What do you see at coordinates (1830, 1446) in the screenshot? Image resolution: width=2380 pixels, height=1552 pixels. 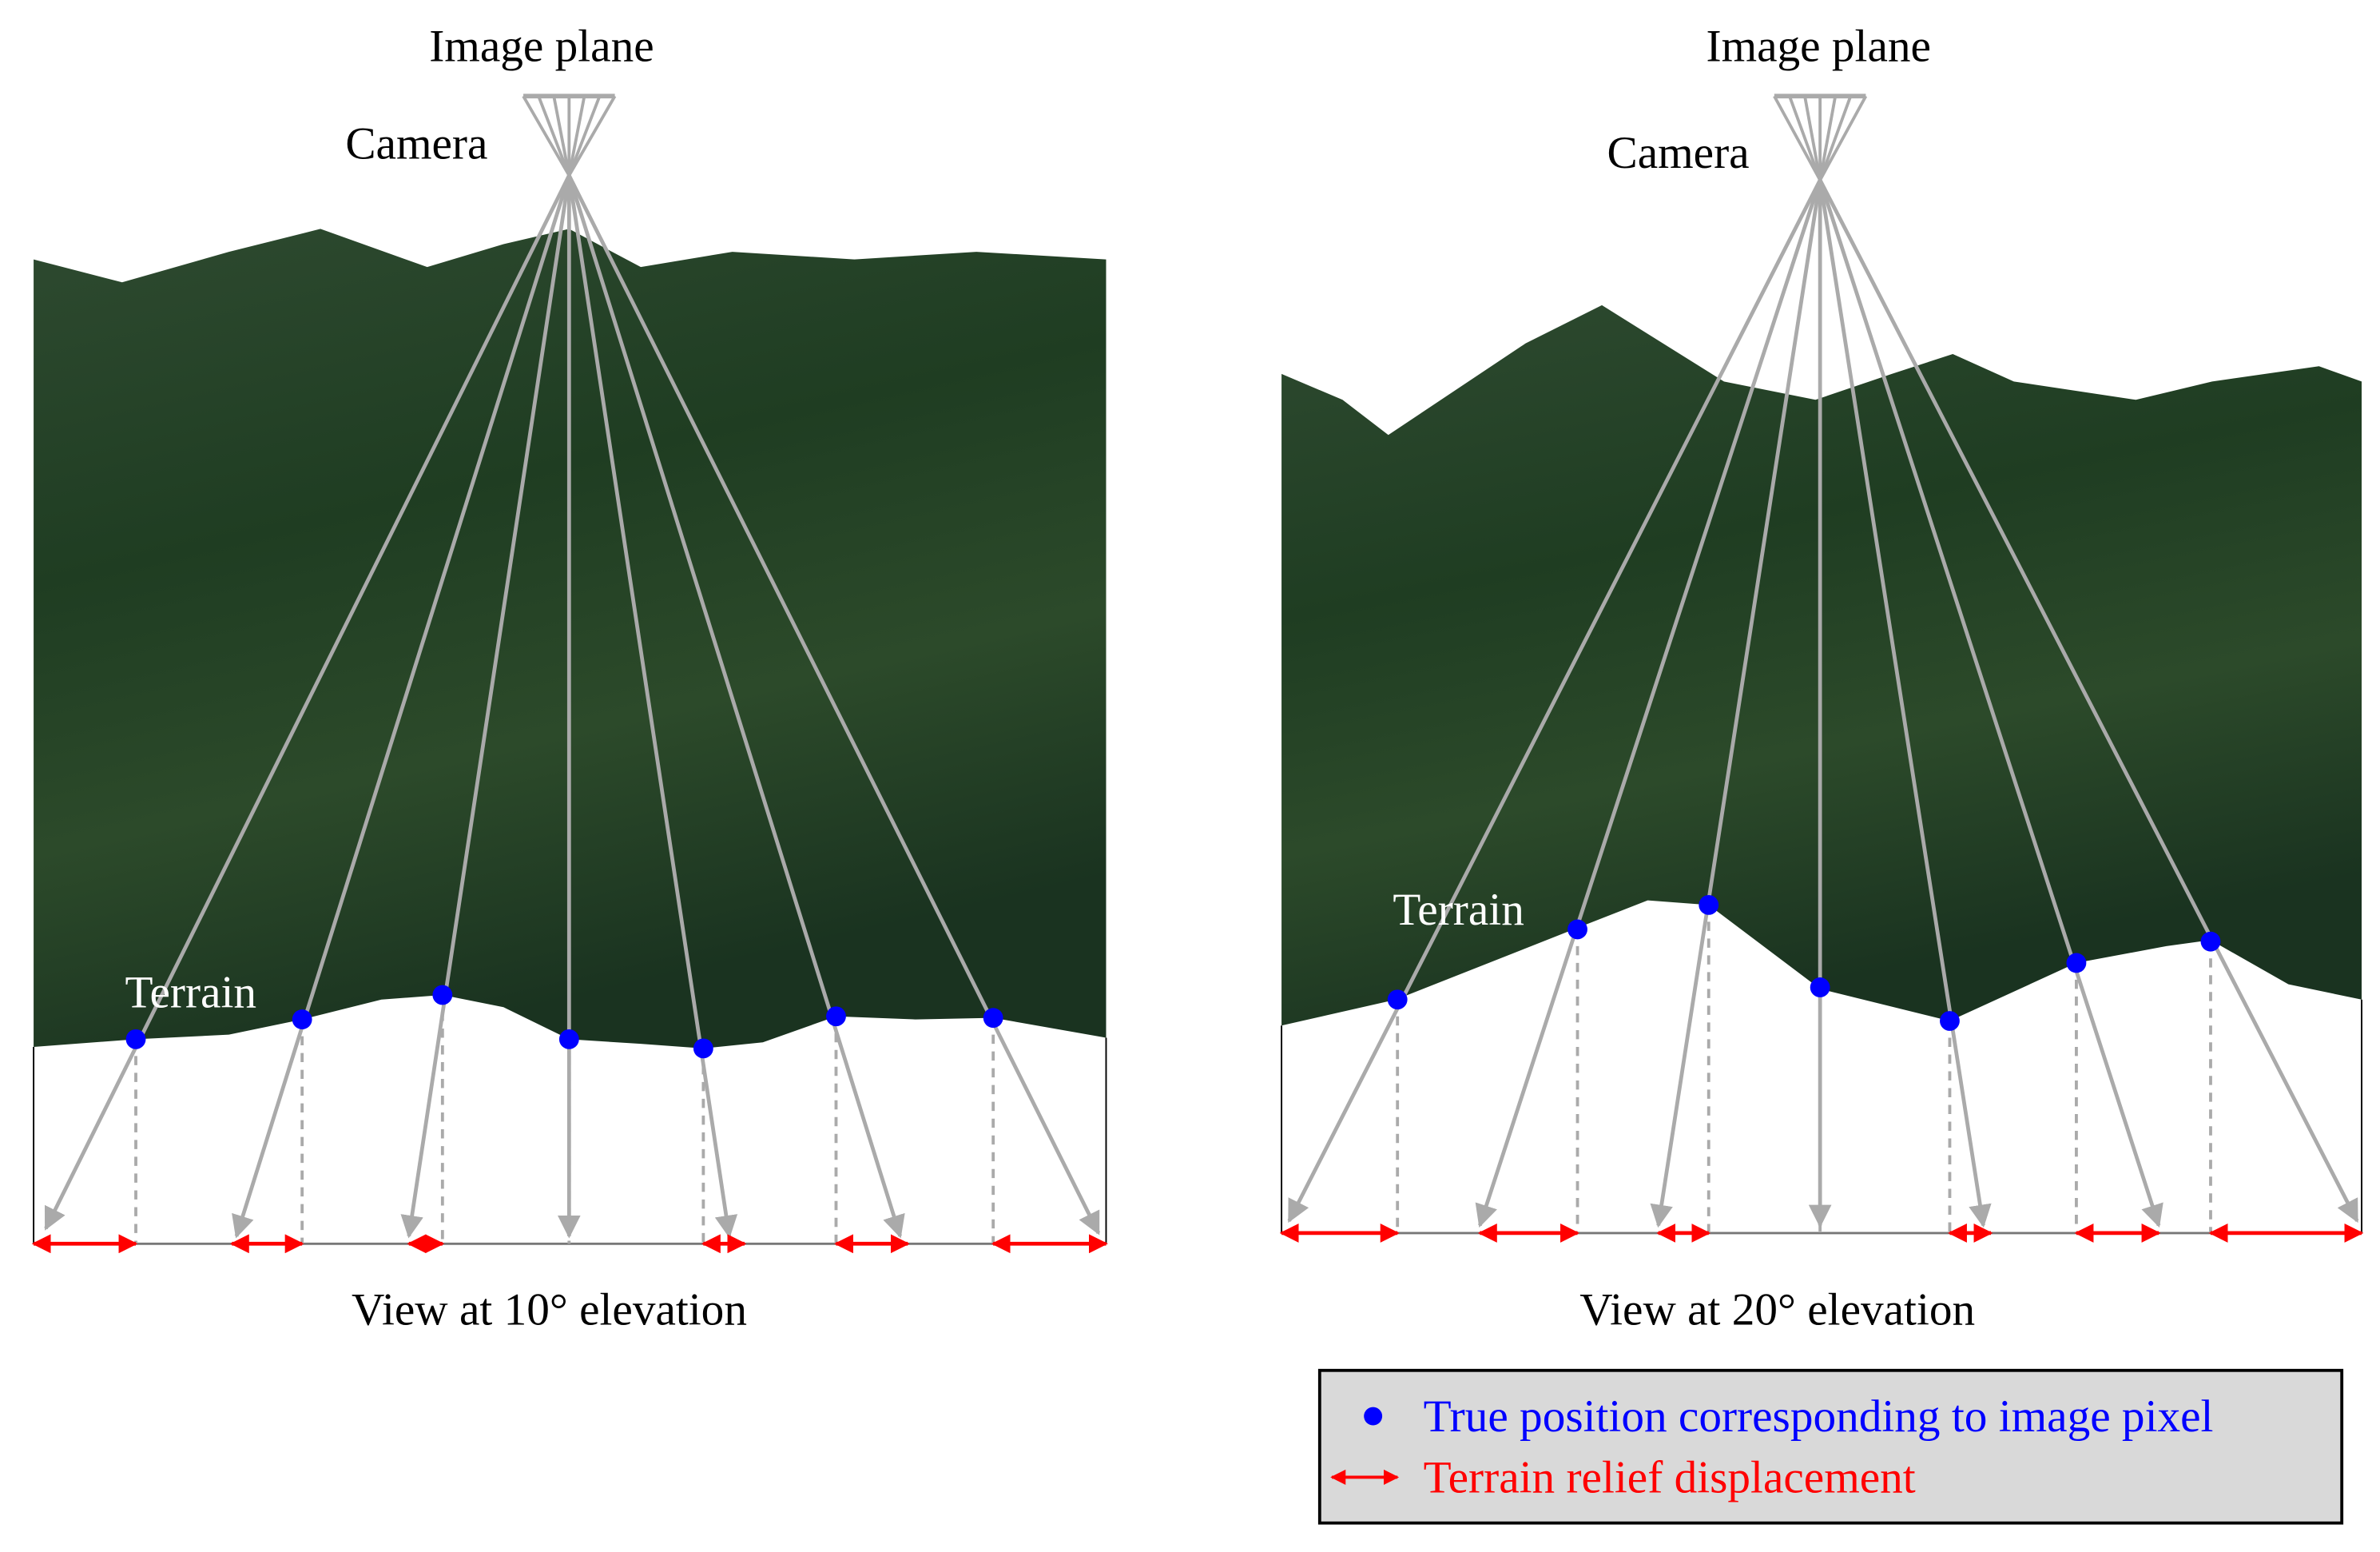 I see `legend-box` at bounding box center [1830, 1446].